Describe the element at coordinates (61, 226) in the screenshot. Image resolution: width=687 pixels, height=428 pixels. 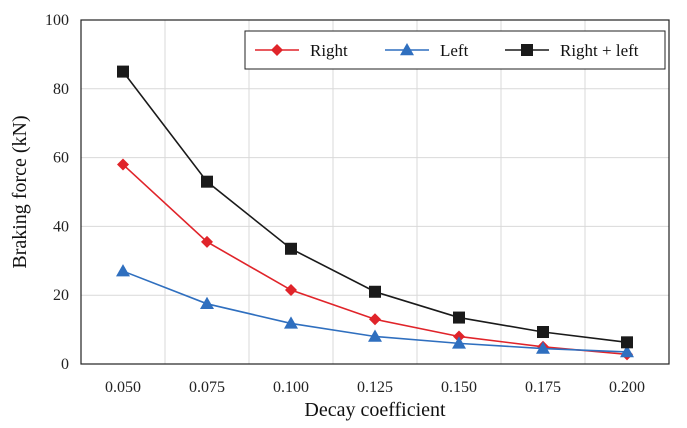
I see `y-tick-label: 40` at that location.